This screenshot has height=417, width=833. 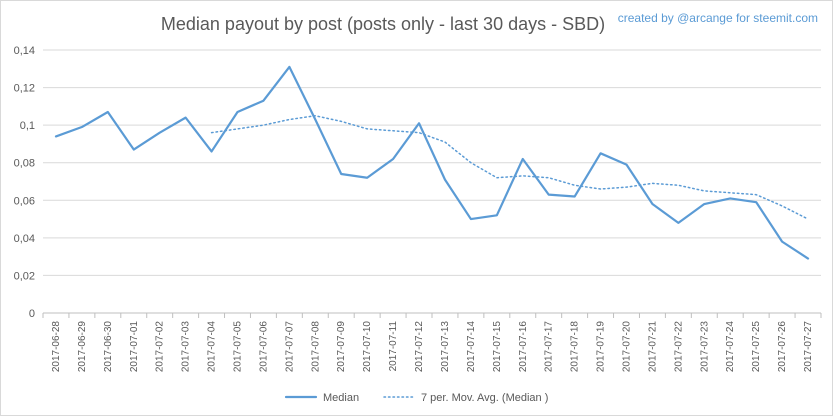 What do you see at coordinates (24, 51) in the screenshot?
I see `y-tick-label: 0,14` at bounding box center [24, 51].